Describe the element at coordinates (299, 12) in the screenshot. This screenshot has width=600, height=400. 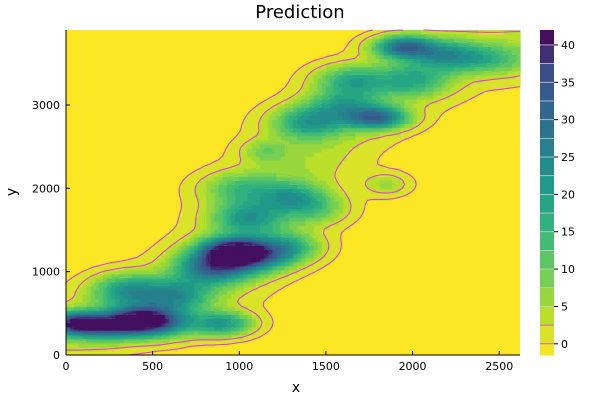
I see `chart-title: Prediction` at that location.